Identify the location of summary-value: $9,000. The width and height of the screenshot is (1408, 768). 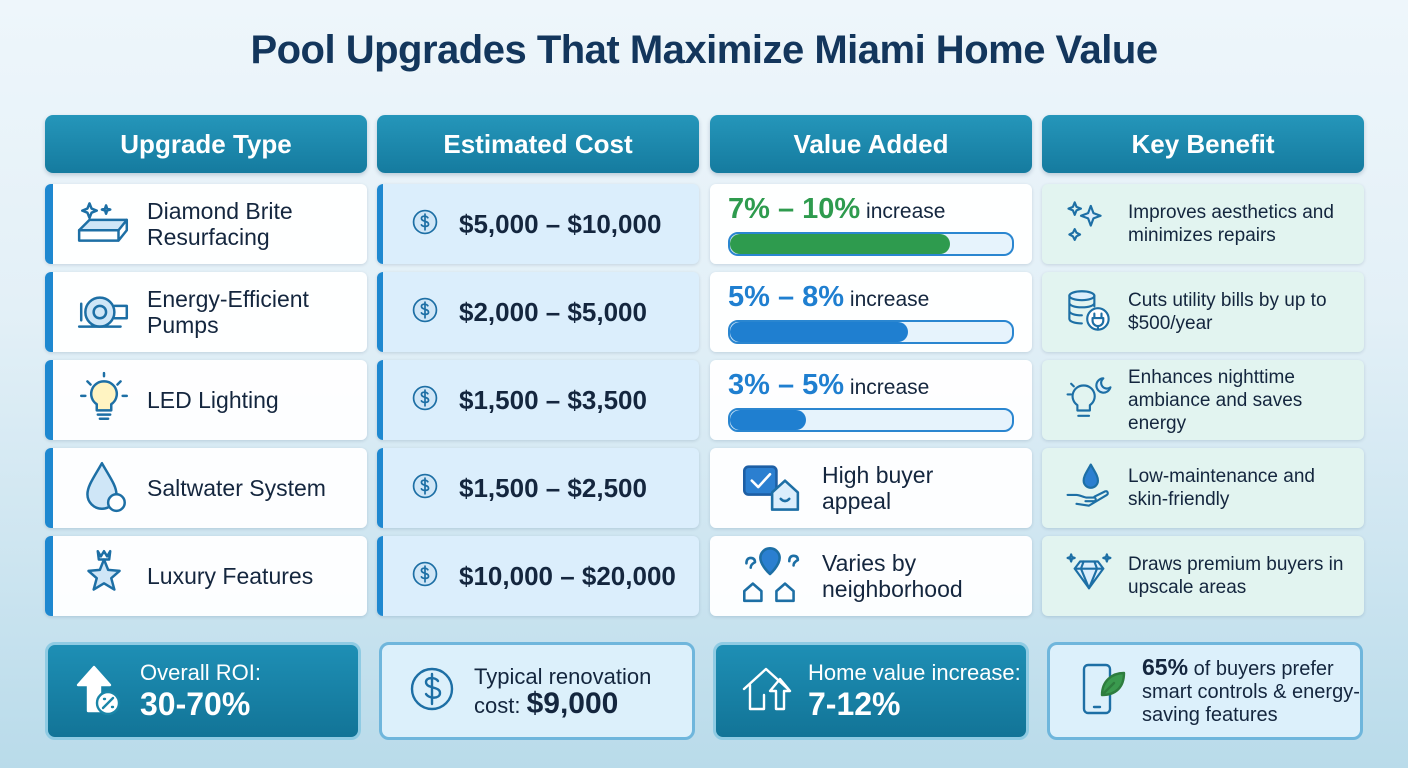
(572, 703).